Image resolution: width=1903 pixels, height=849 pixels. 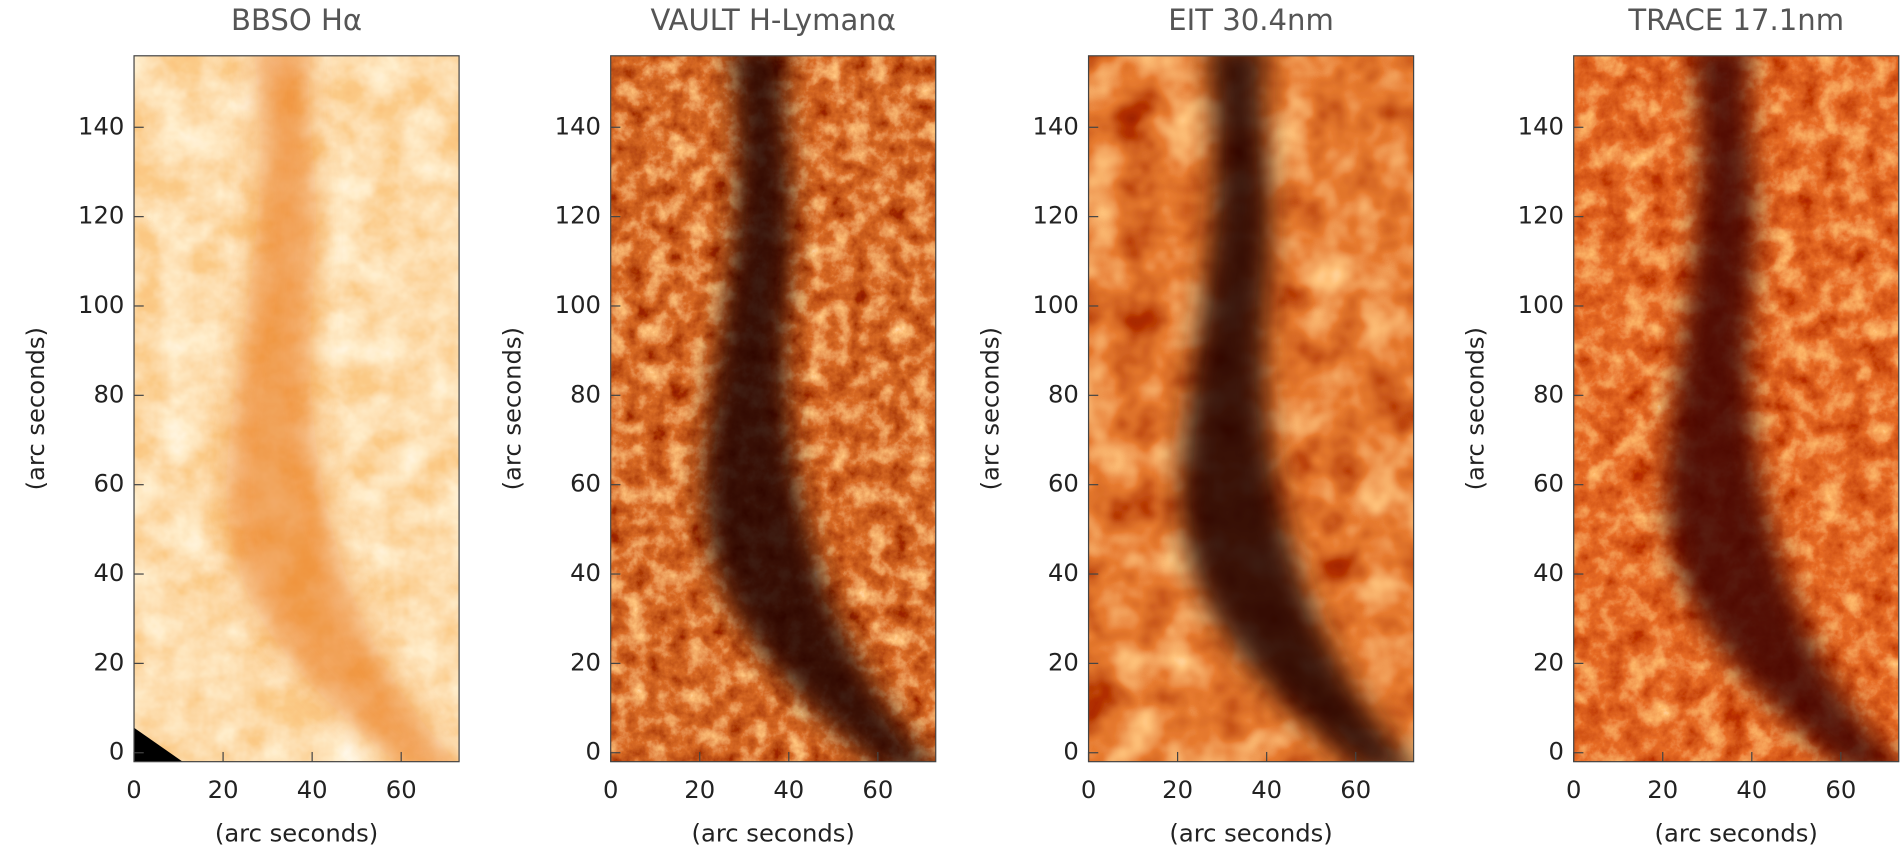 I want to click on panel-title: TRACE 17.1nm, so click(x=1735, y=20).